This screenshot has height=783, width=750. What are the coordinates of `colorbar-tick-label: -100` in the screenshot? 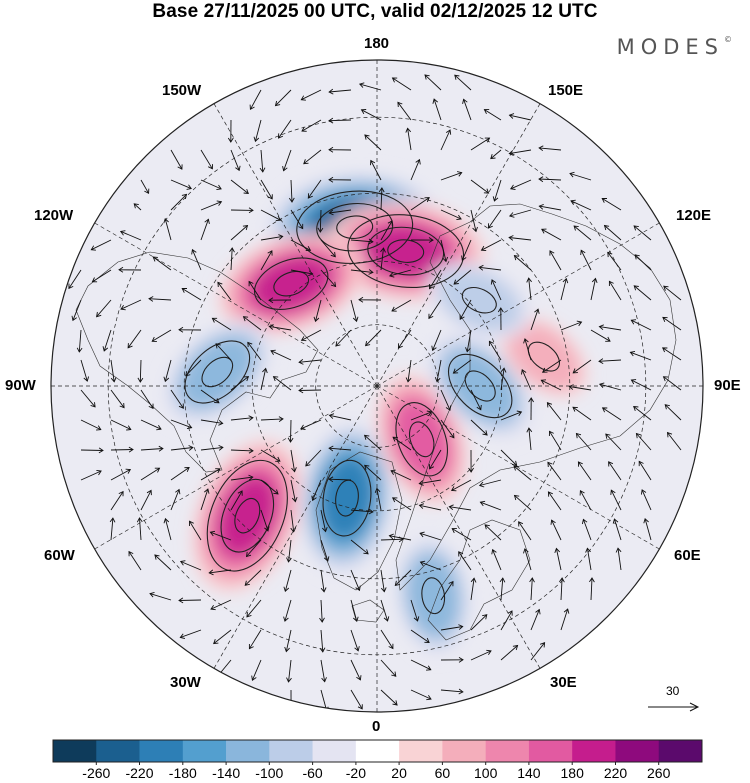 It's located at (269, 773).